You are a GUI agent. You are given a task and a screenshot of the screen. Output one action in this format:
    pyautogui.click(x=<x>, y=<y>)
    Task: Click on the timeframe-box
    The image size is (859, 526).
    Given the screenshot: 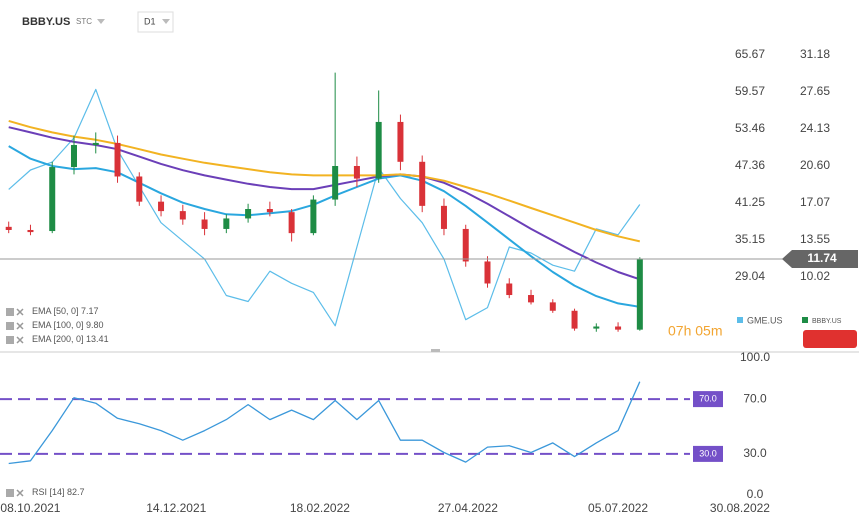 What is the action you would take?
    pyautogui.click(x=155, y=22)
    